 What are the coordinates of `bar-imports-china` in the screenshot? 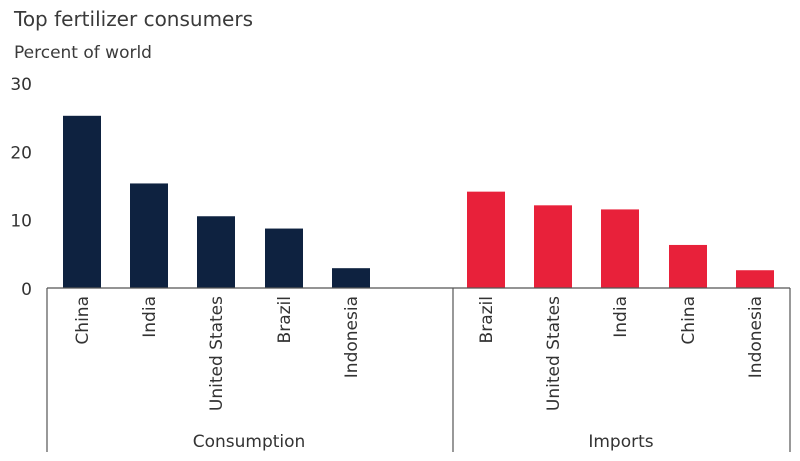 It's located at (688, 266).